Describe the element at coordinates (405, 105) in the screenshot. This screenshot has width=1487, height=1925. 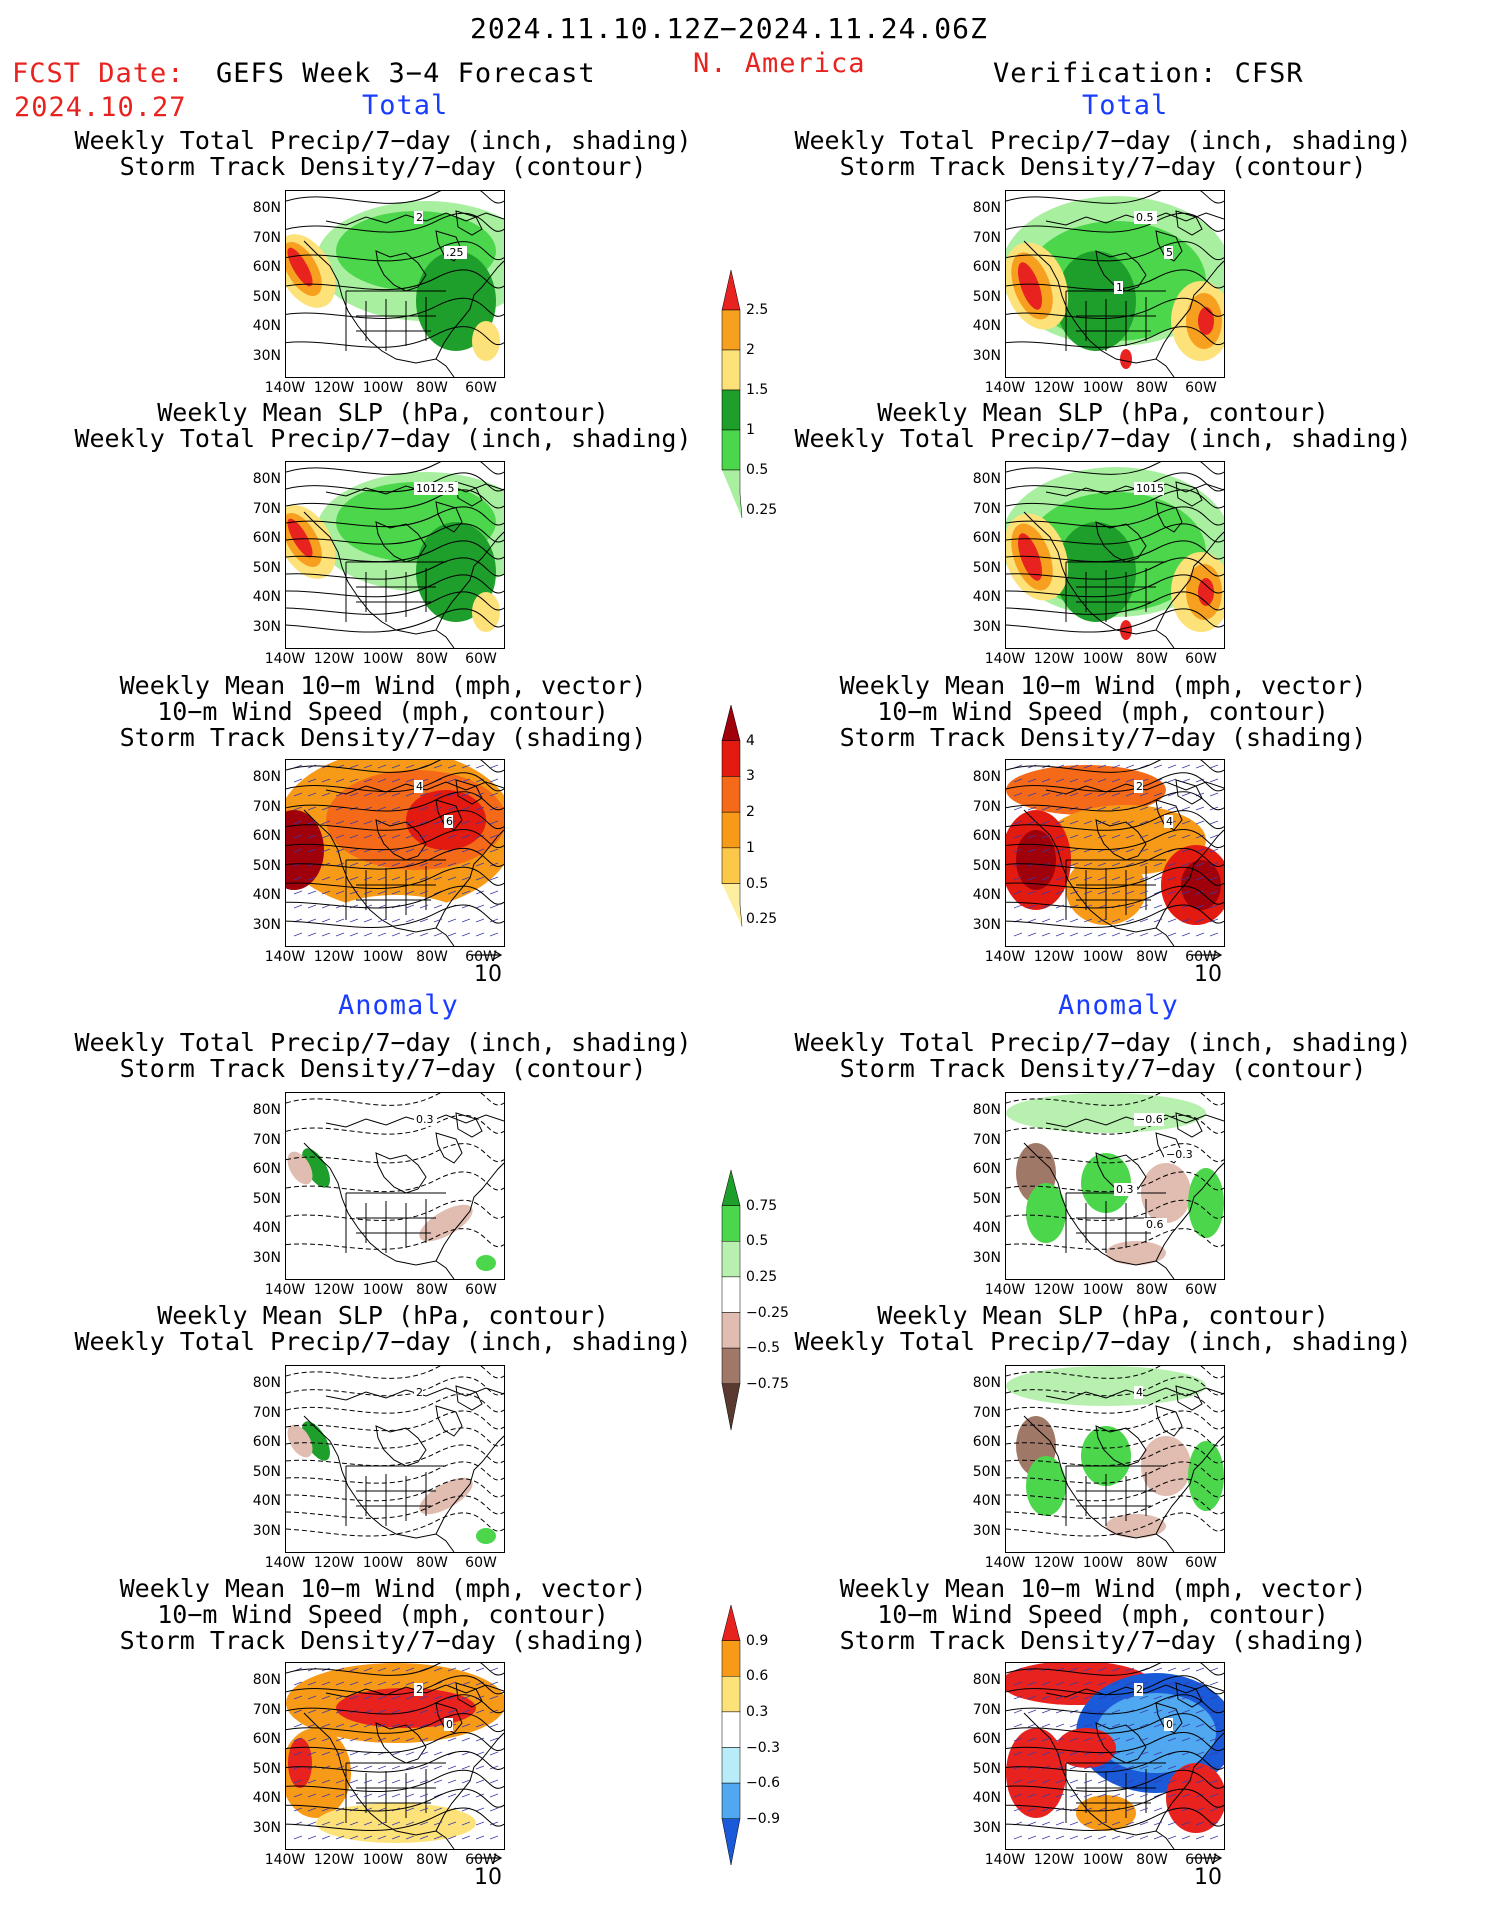
I see `section-total-left: Total` at that location.